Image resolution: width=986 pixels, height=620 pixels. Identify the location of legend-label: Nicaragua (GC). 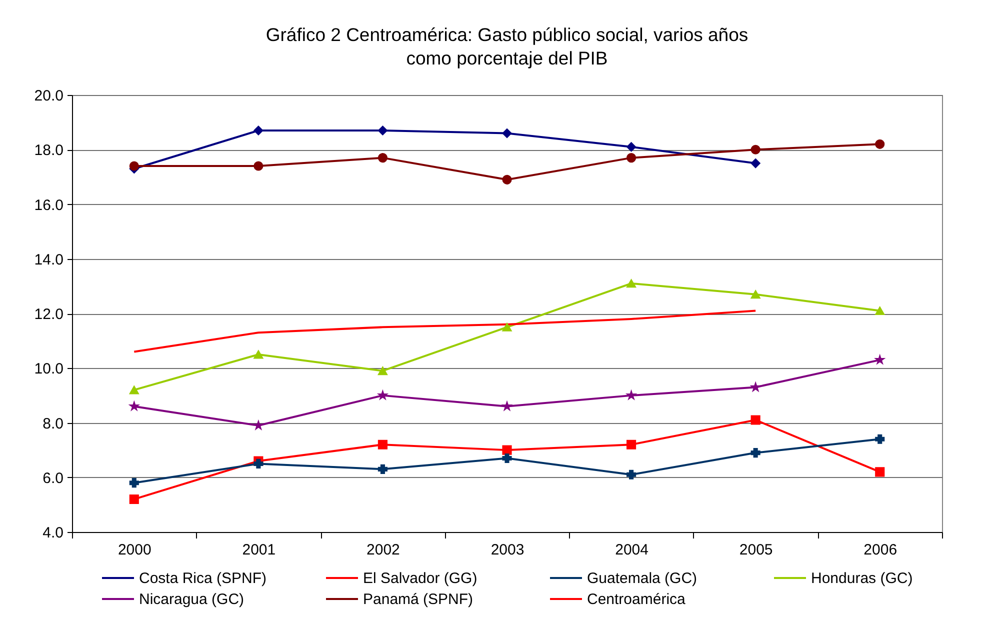
(191, 599).